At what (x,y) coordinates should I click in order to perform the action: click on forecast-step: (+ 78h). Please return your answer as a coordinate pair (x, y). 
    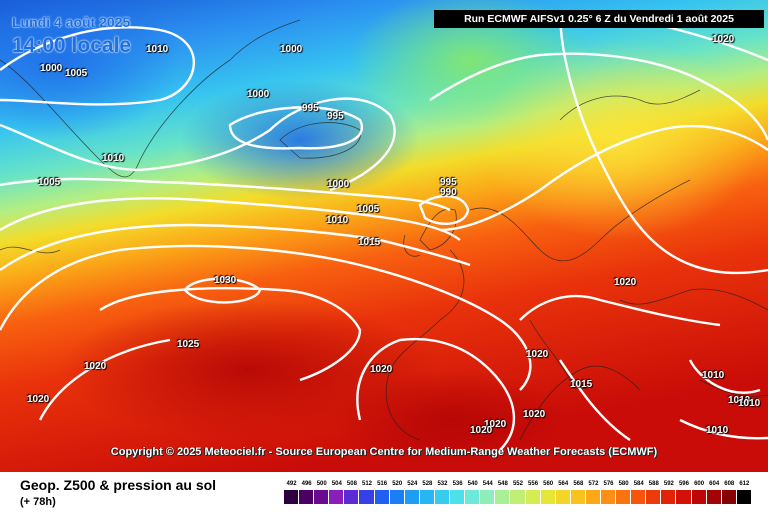
    Looking at the image, I should click on (38, 502).